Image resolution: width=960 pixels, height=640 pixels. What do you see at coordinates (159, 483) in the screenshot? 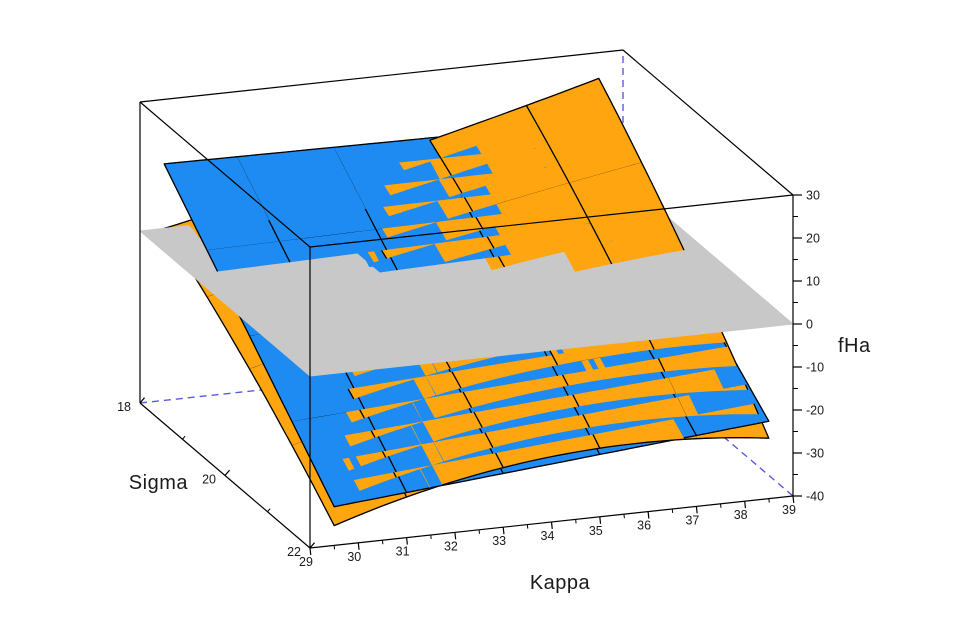
I see `sigma-axis-label: Sigma` at bounding box center [159, 483].